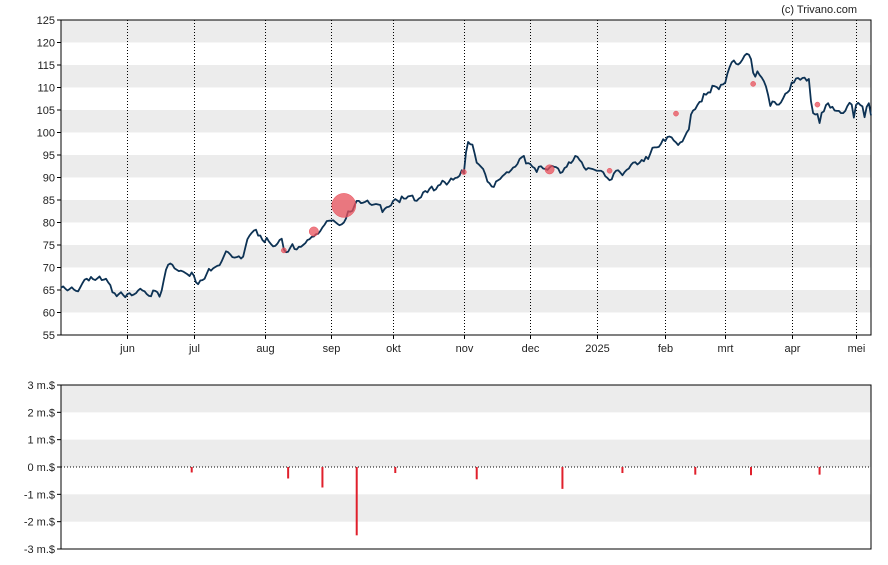 The image size is (888, 565). What do you see at coordinates (46, 21) in the screenshot?
I see `y-tick-label: 125` at bounding box center [46, 21].